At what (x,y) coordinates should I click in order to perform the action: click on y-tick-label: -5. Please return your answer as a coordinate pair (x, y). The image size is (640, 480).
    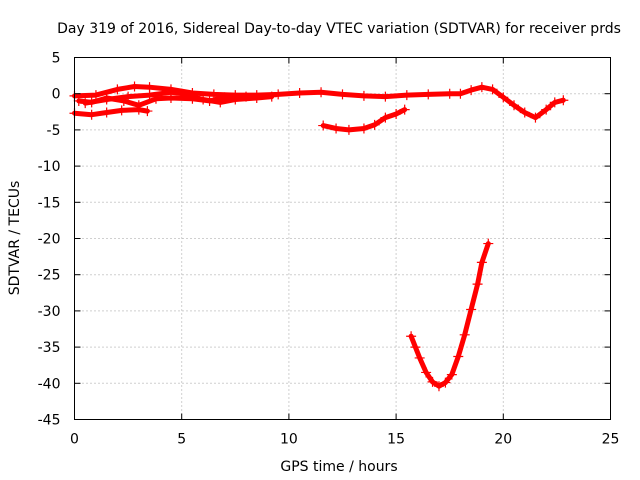
    Looking at the image, I should click on (54, 131).